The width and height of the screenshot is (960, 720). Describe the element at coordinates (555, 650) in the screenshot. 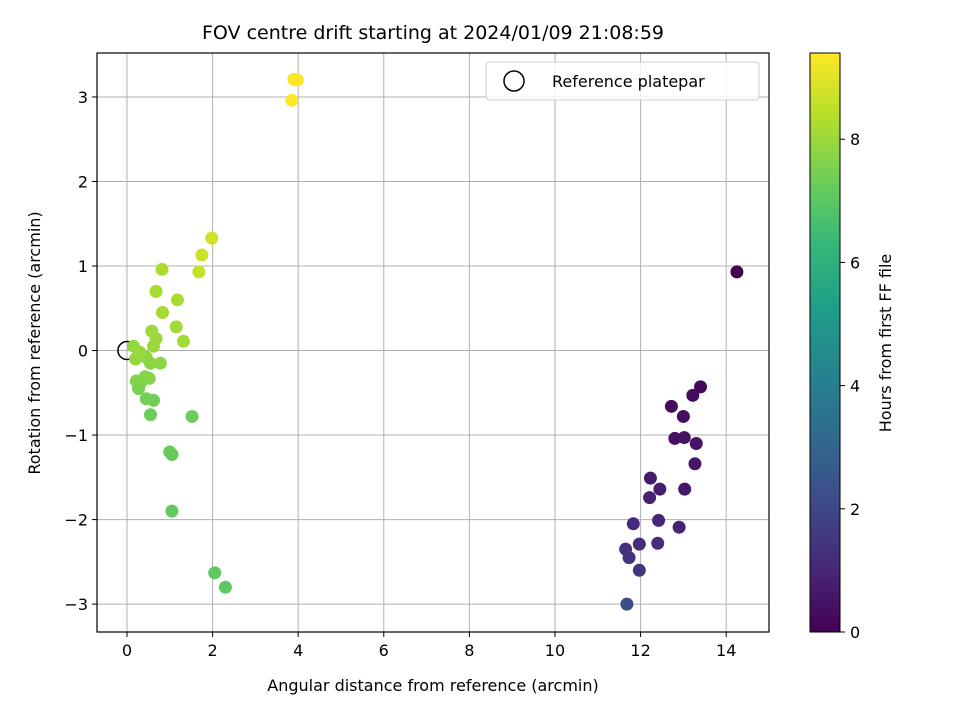

I see `x-tick-label: 10` at that location.